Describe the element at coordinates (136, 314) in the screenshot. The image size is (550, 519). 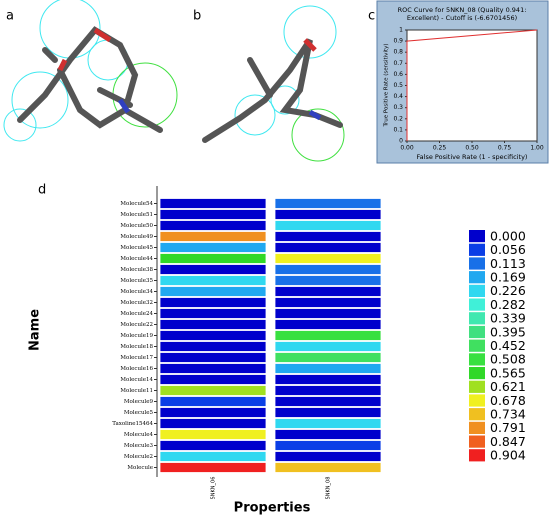
I see `row-label: Molecule24` at that location.